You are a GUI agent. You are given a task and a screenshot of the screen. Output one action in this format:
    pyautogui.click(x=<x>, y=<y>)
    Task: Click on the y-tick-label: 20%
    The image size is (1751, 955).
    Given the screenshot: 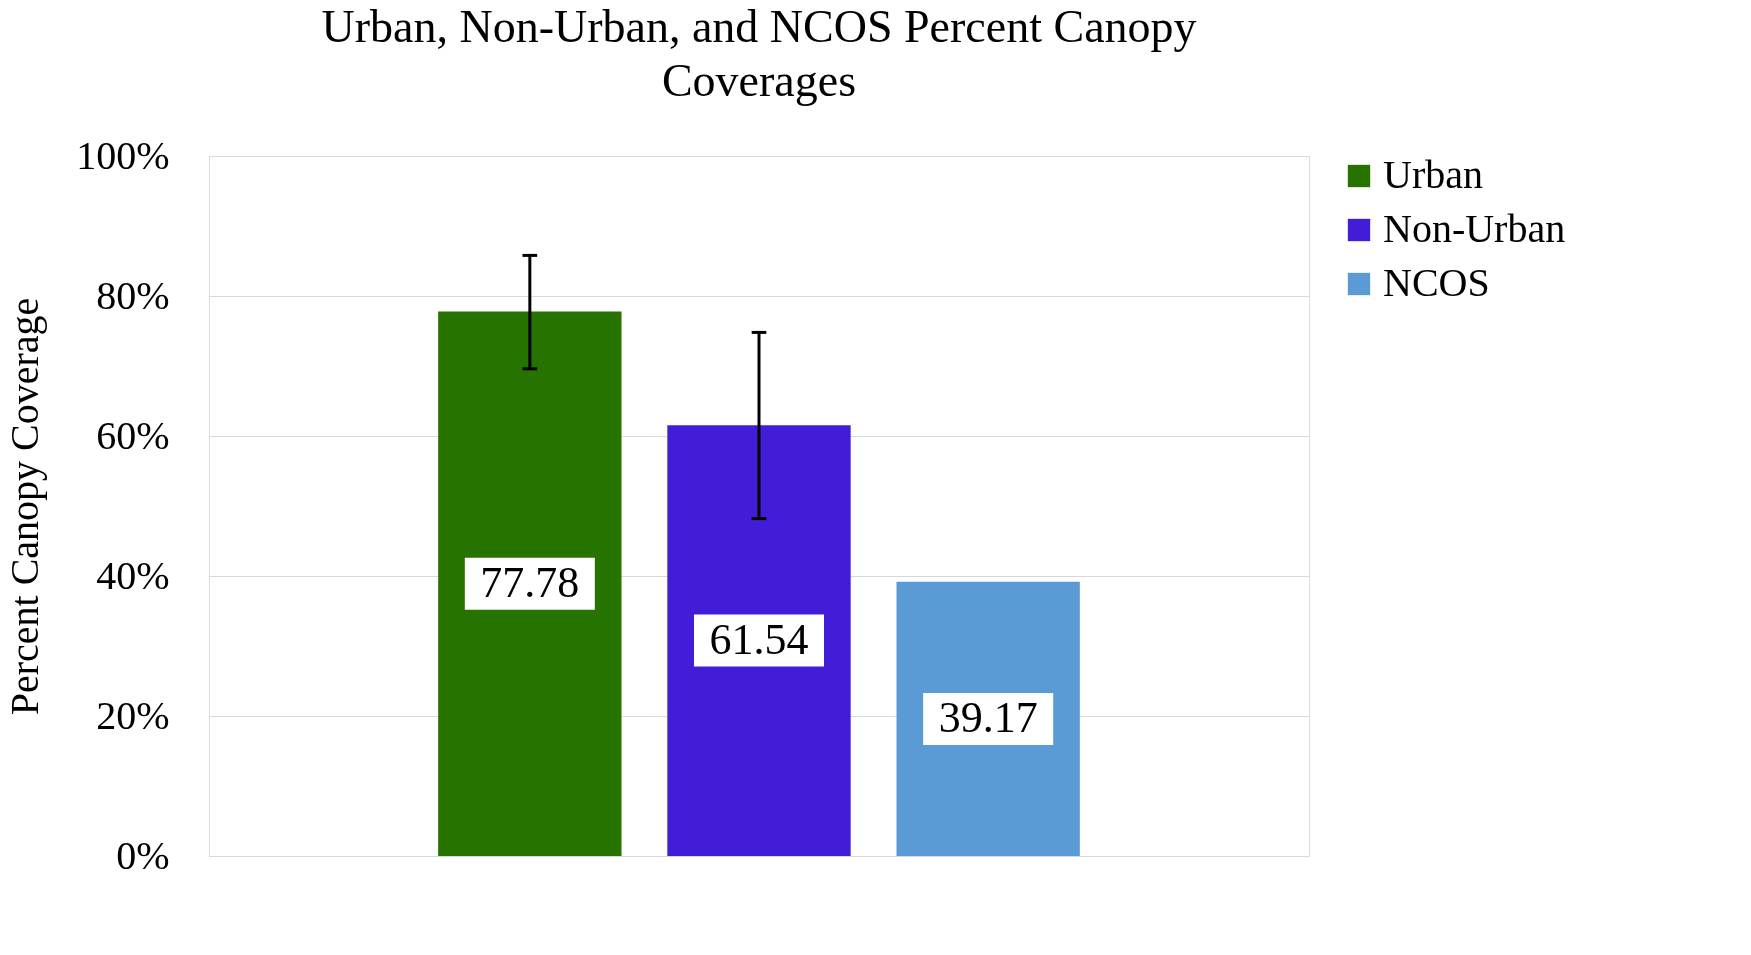 What is the action you would take?
    pyautogui.click(x=133, y=715)
    